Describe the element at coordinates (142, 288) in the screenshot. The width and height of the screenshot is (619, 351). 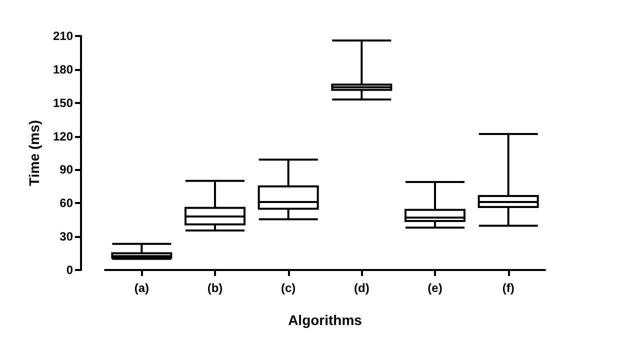
I see `x-tick-label: (a)` at that location.